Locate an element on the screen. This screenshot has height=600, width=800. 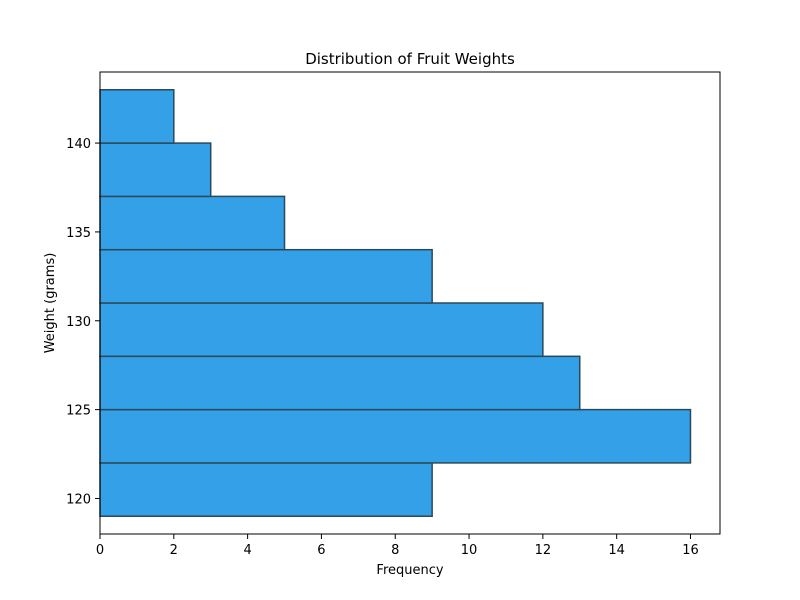
chart-title: Distribution of Fruit Weights is located at coordinates (410, 59).